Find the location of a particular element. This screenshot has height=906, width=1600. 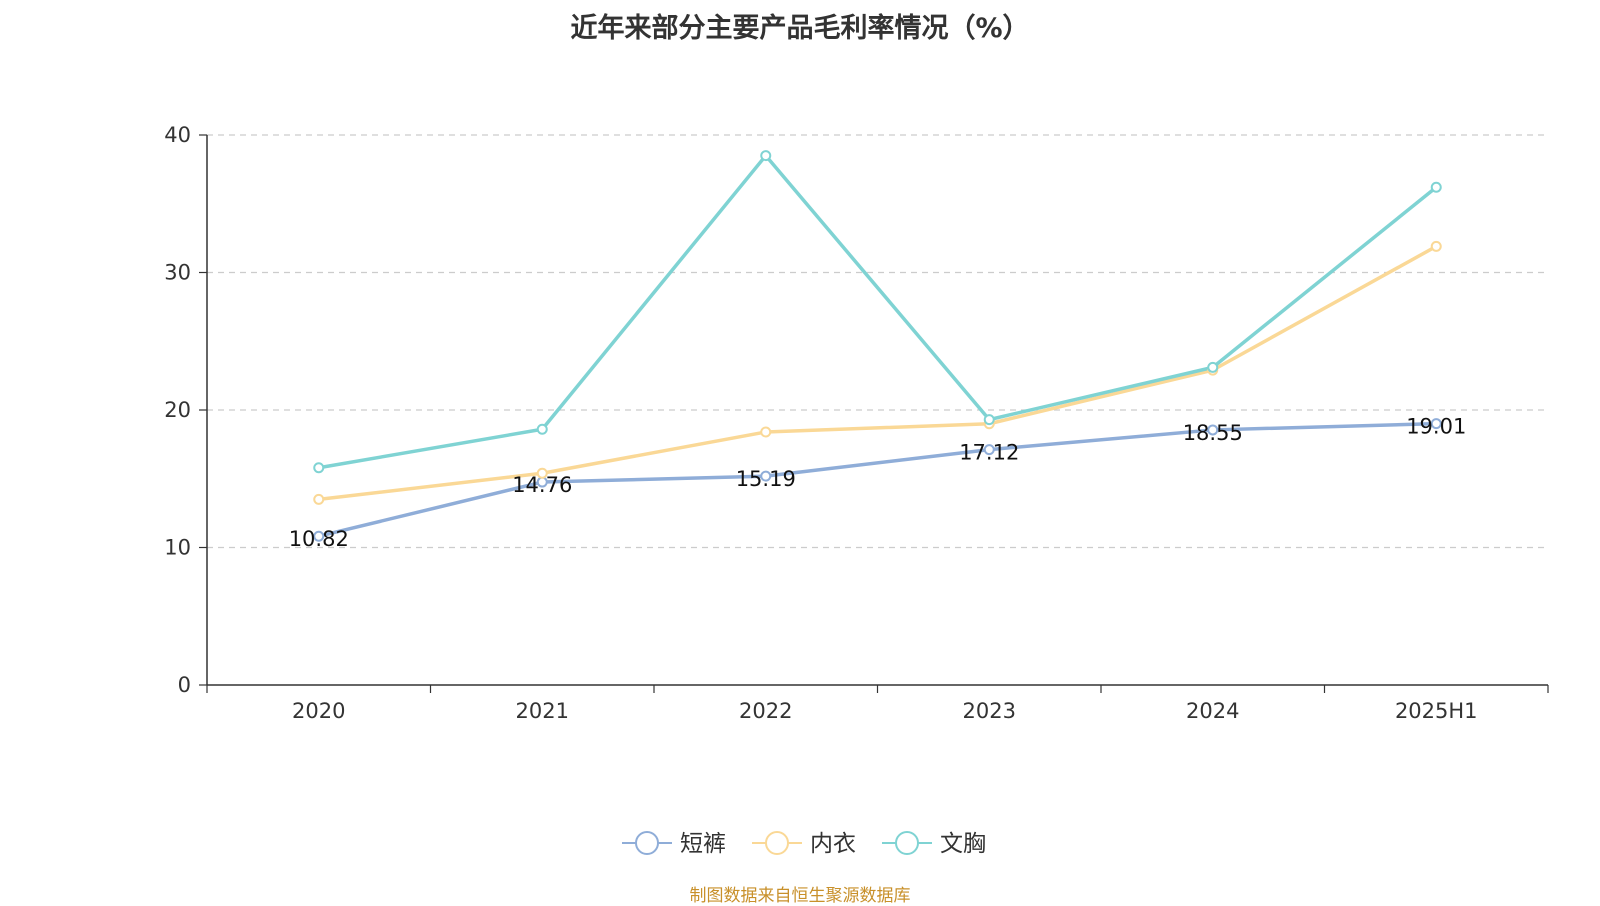

y-tick-label: 30 is located at coordinates (177, 273).